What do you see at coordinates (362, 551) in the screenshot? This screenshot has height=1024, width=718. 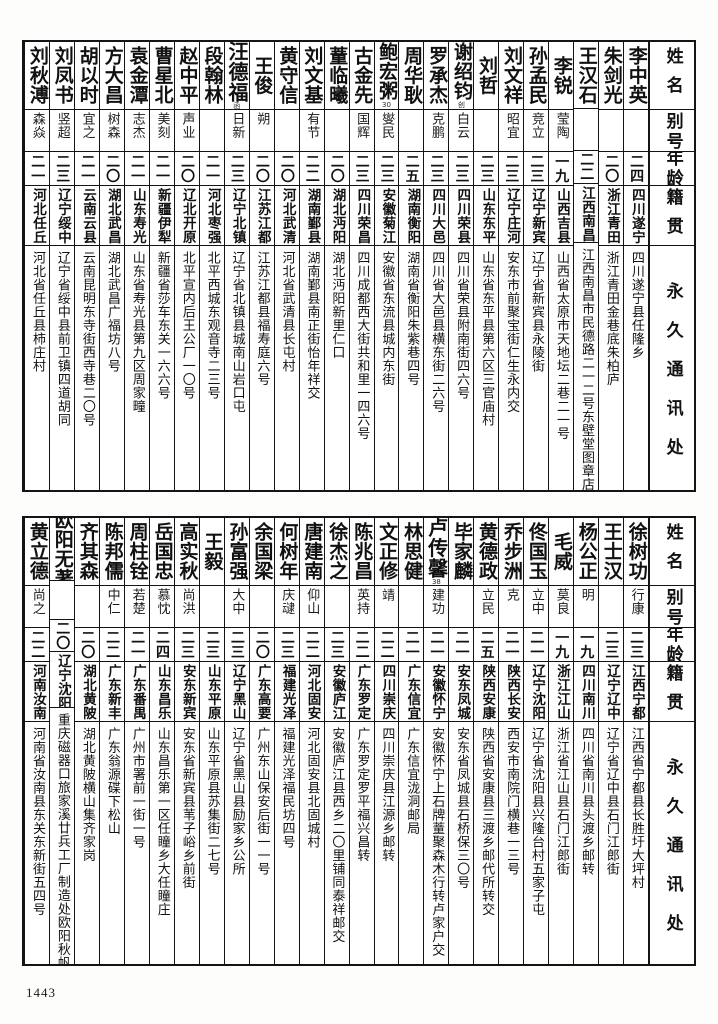 I see `person-name: 陈兆昌` at bounding box center [362, 551].